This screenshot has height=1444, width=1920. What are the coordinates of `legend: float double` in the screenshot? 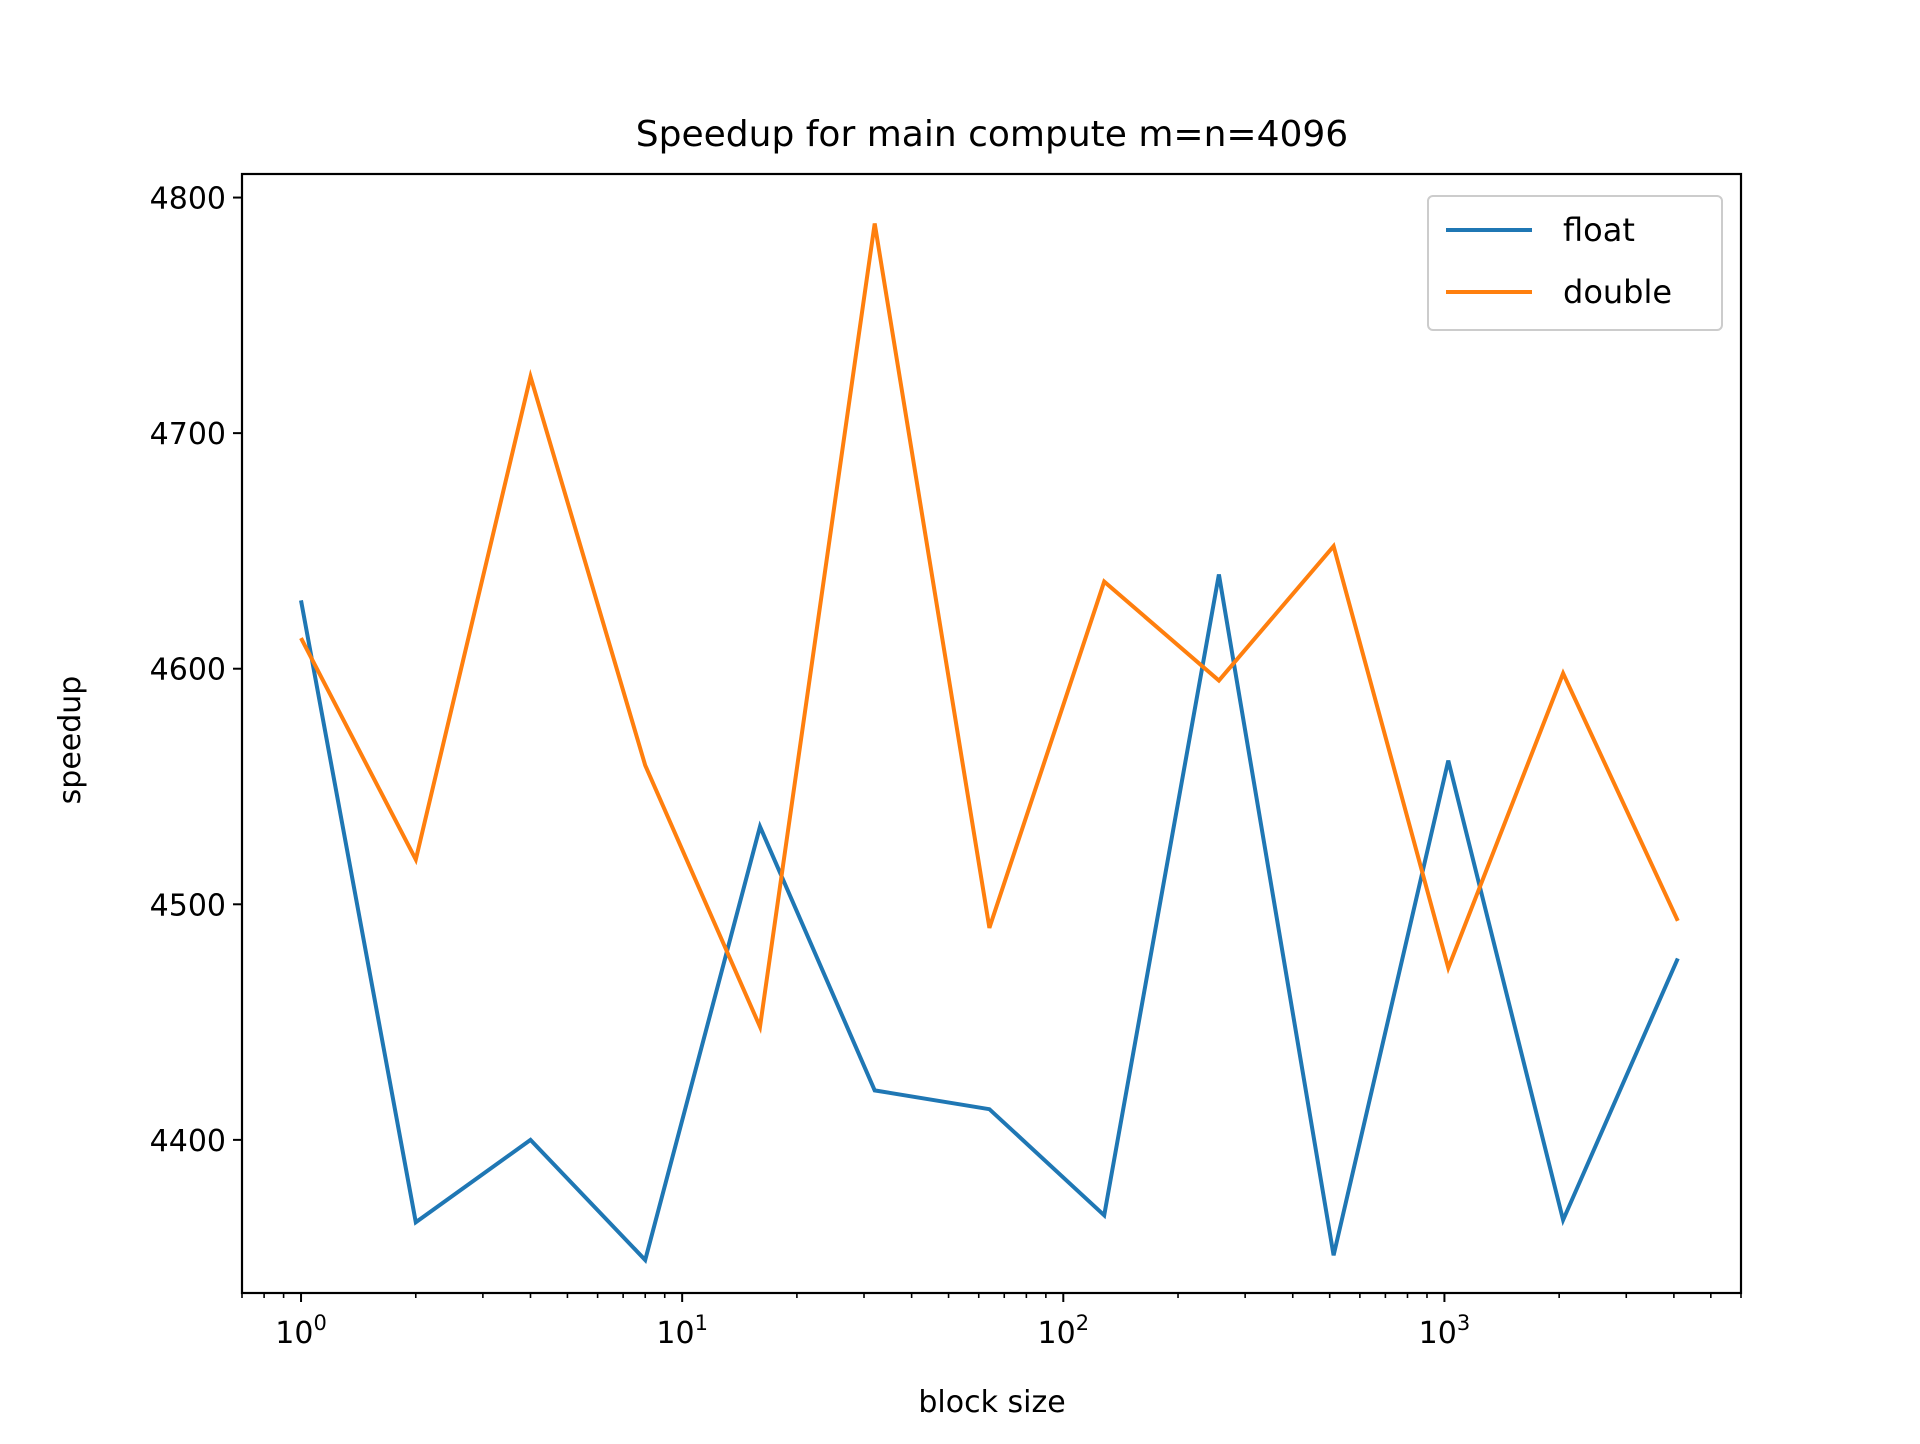 It's located at (1575, 263).